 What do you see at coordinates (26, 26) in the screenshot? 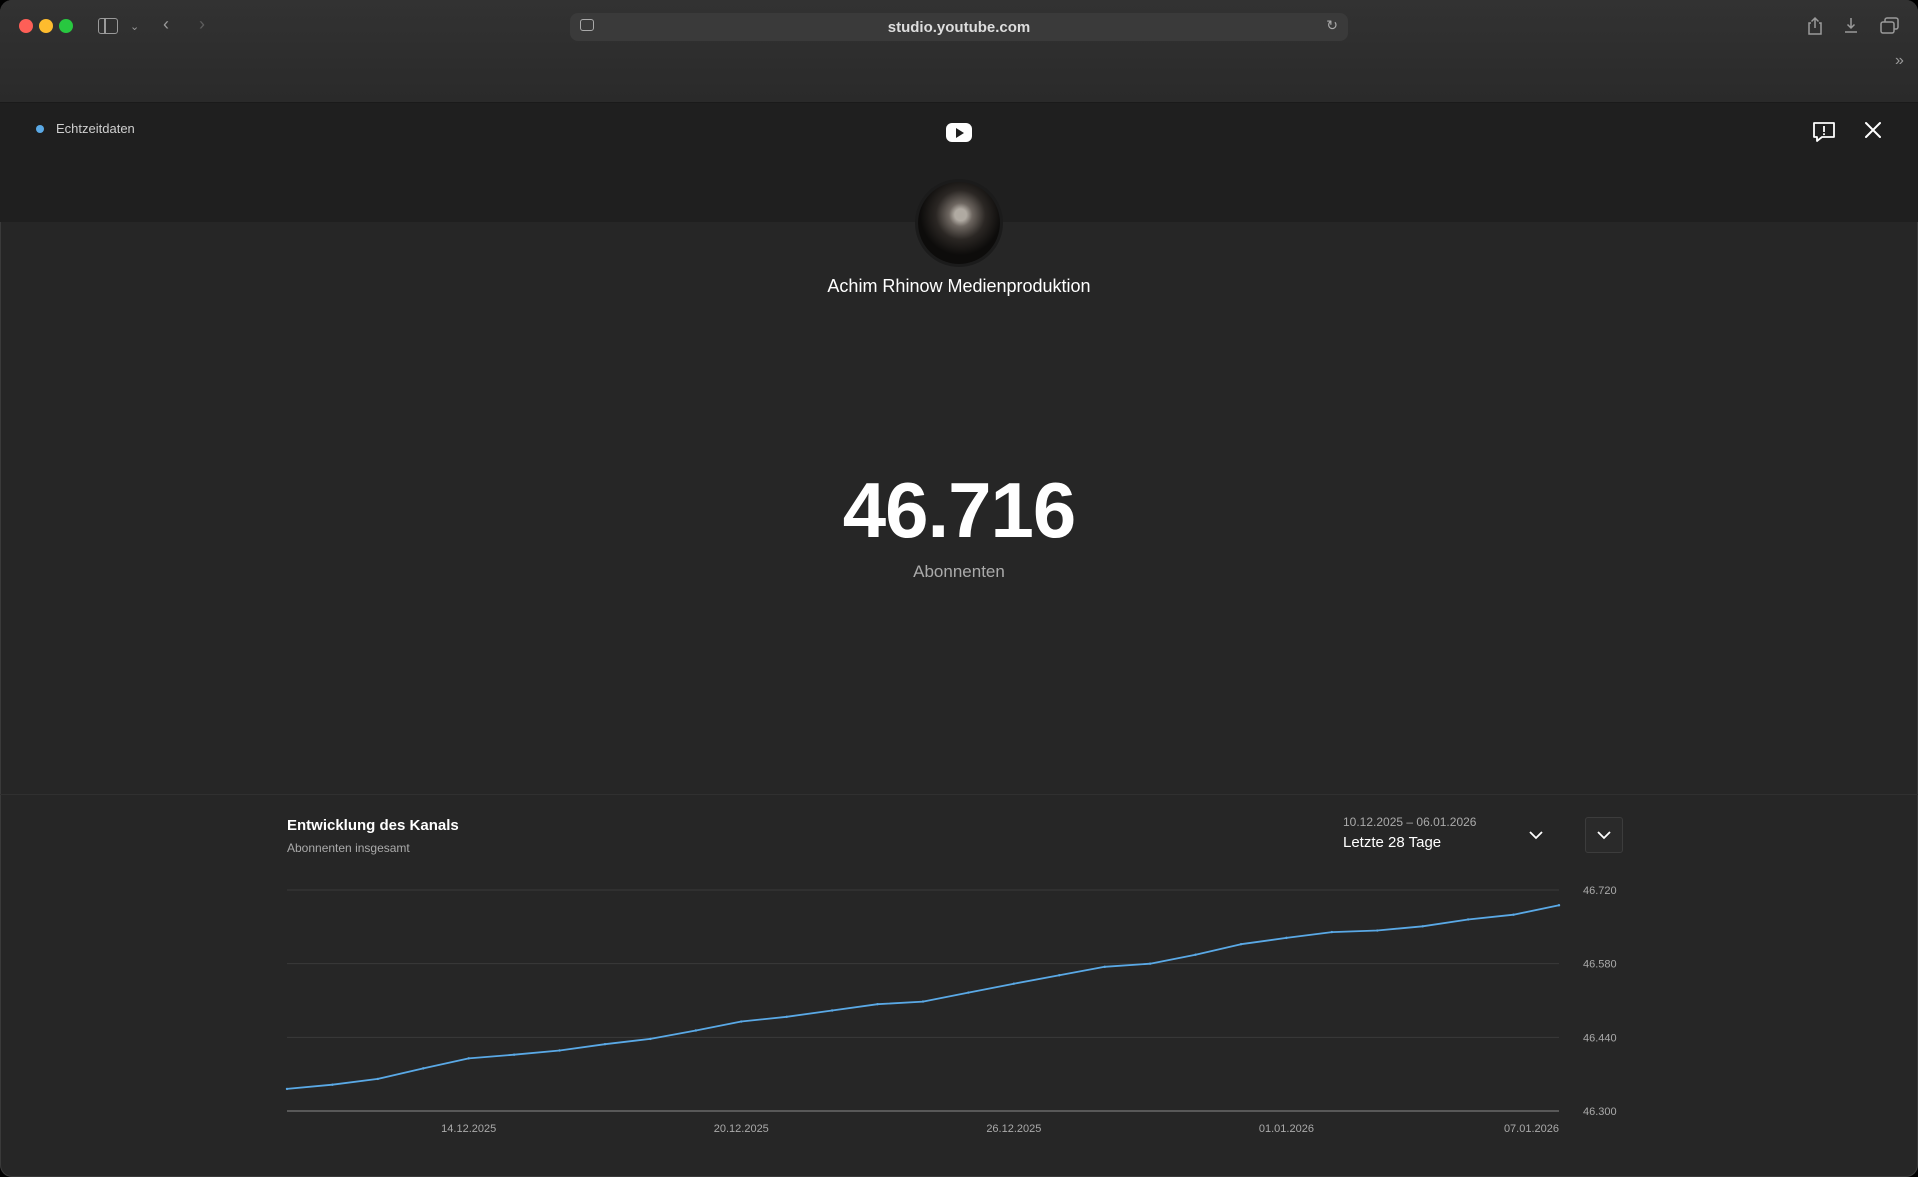
I see `close-window-button` at bounding box center [26, 26].